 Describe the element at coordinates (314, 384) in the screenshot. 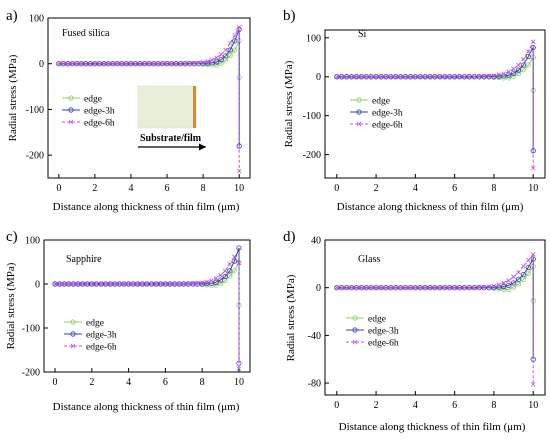

I see `y-tick-label: -80` at that location.